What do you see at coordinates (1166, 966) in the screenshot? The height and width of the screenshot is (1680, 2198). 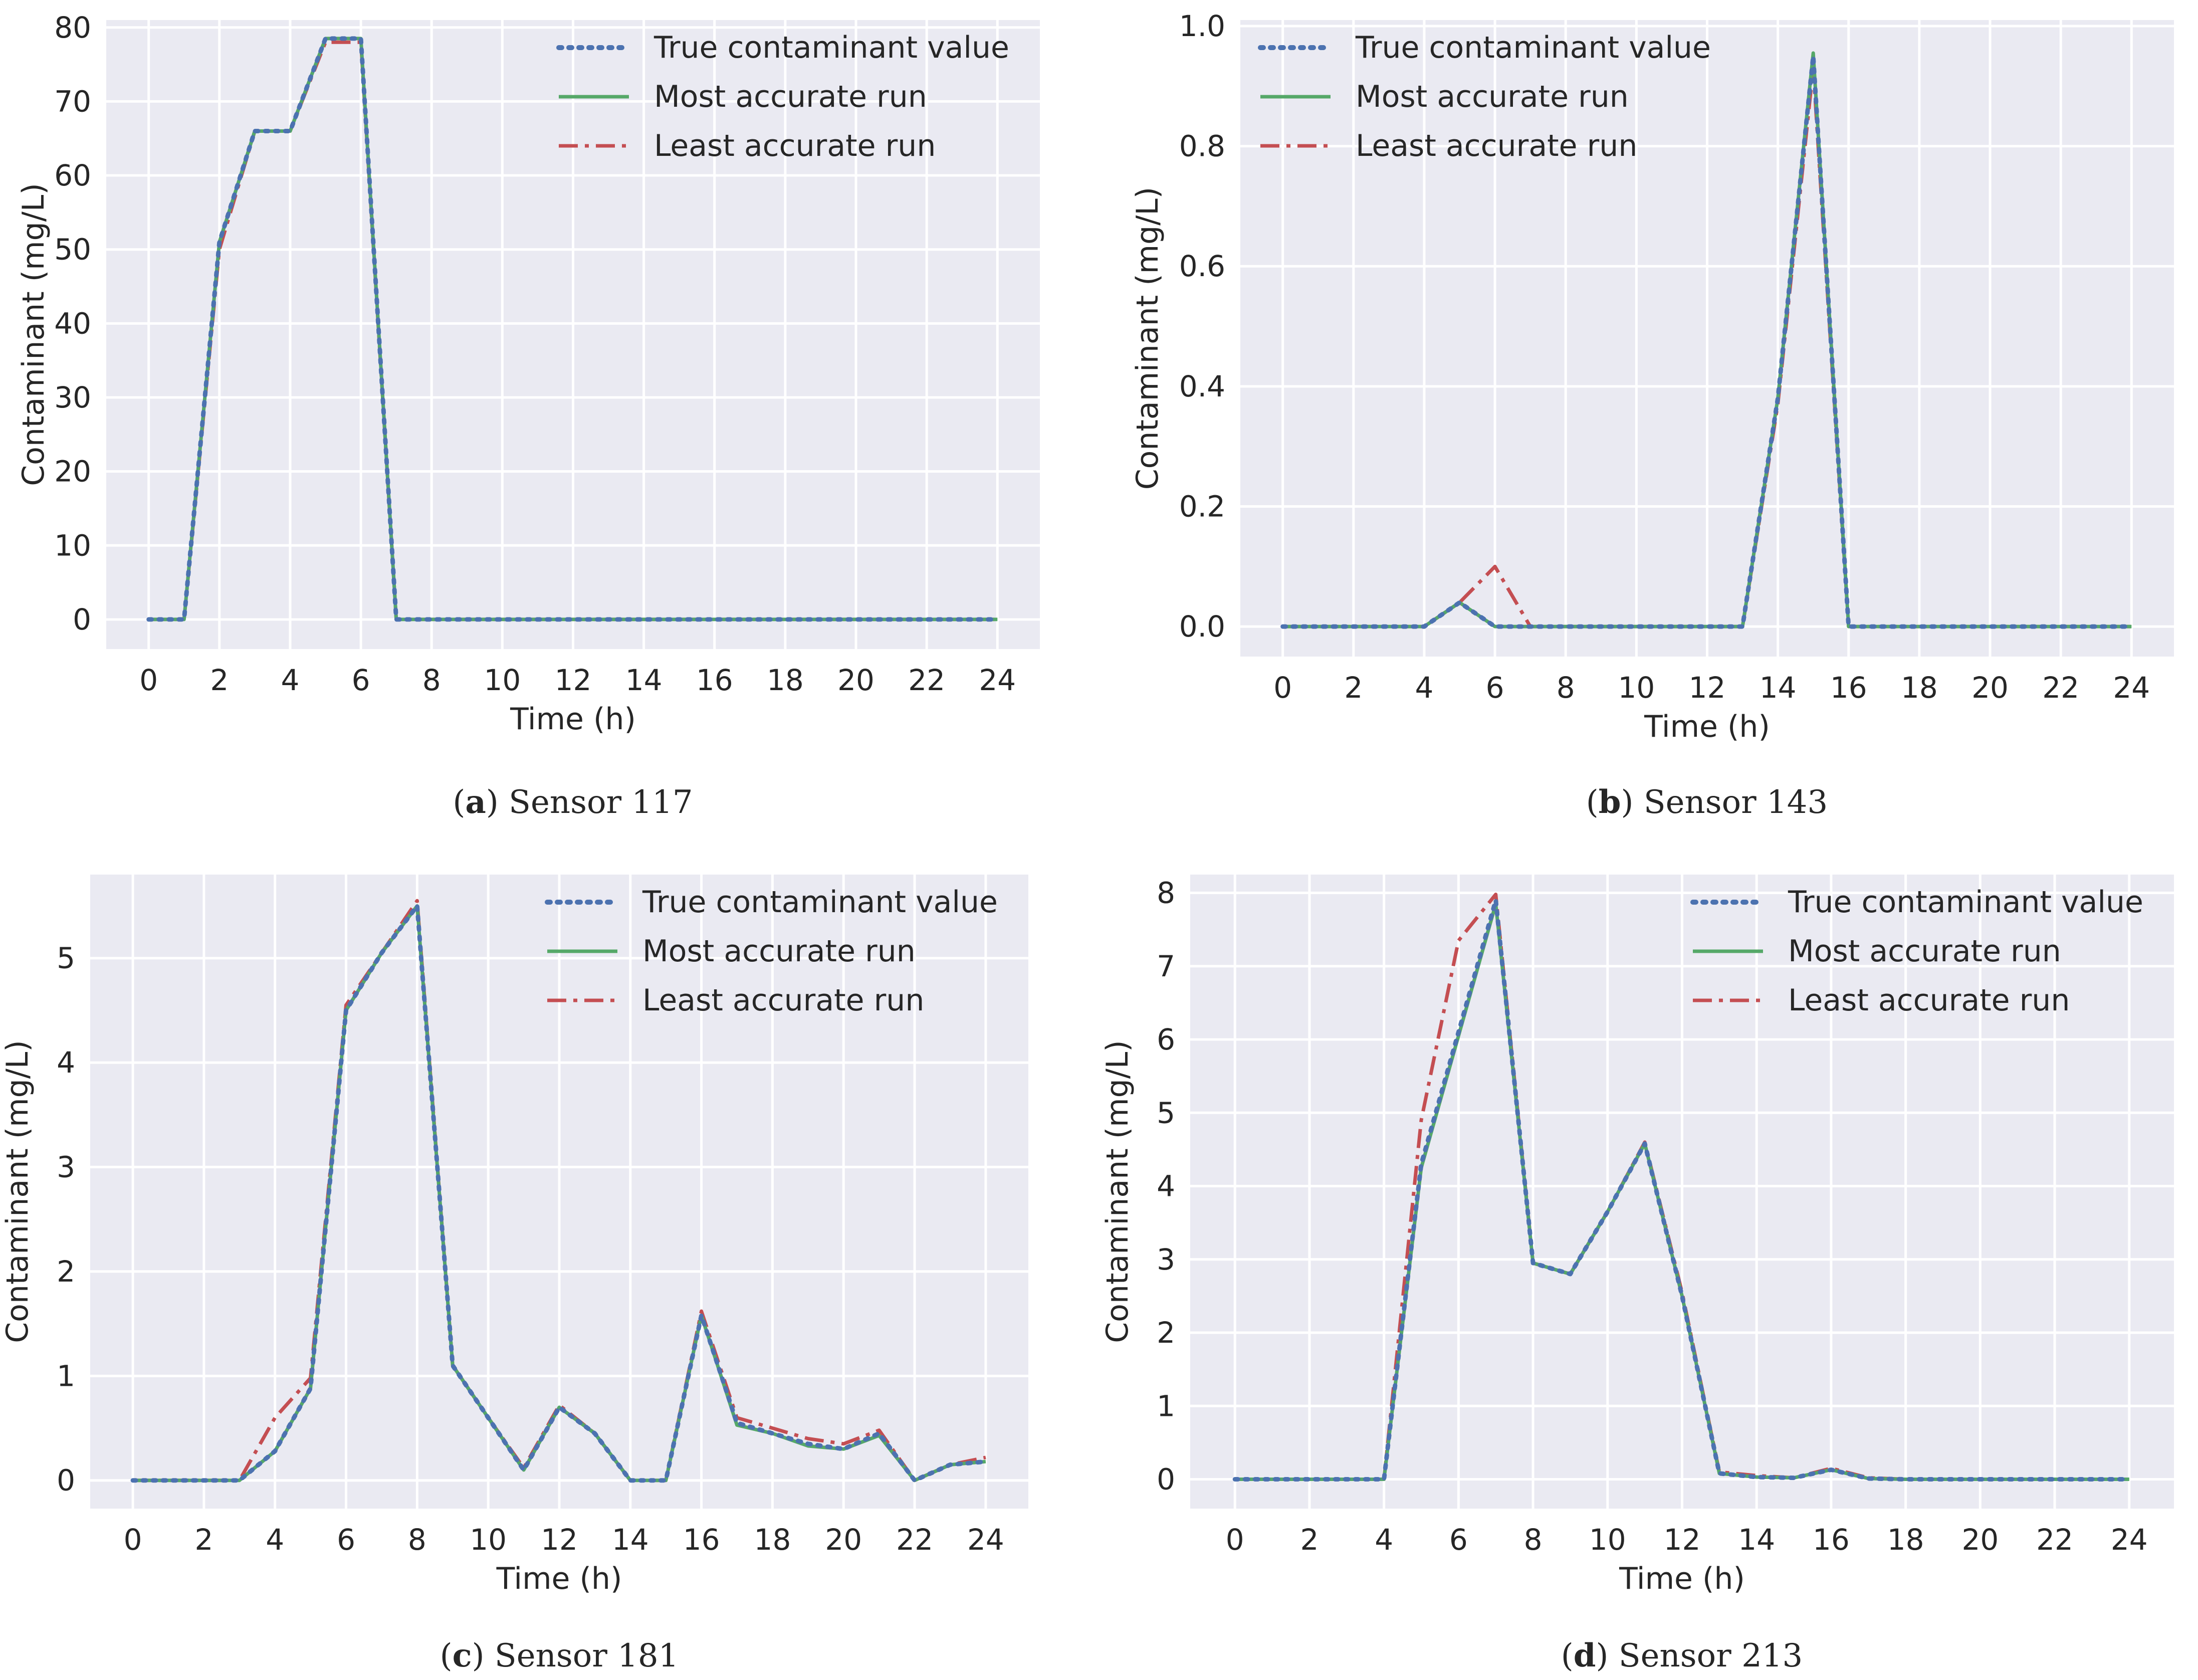 I see `y-tick-label: 7` at bounding box center [1166, 966].